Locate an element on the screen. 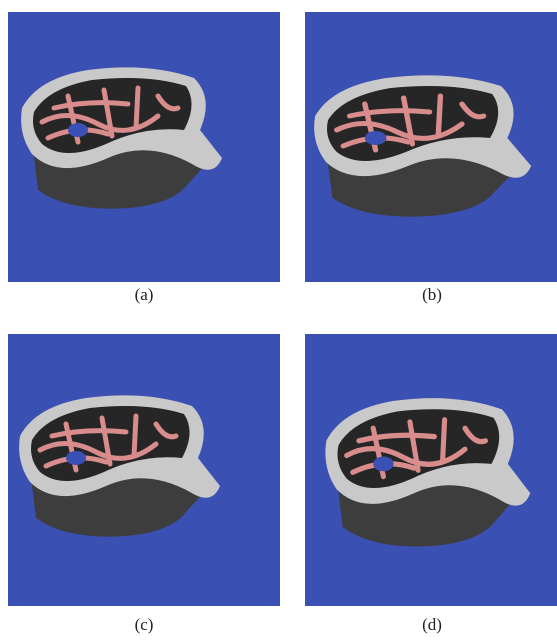 This screenshot has height=641, width=557. panel-label: (a) is located at coordinates (144, 294).